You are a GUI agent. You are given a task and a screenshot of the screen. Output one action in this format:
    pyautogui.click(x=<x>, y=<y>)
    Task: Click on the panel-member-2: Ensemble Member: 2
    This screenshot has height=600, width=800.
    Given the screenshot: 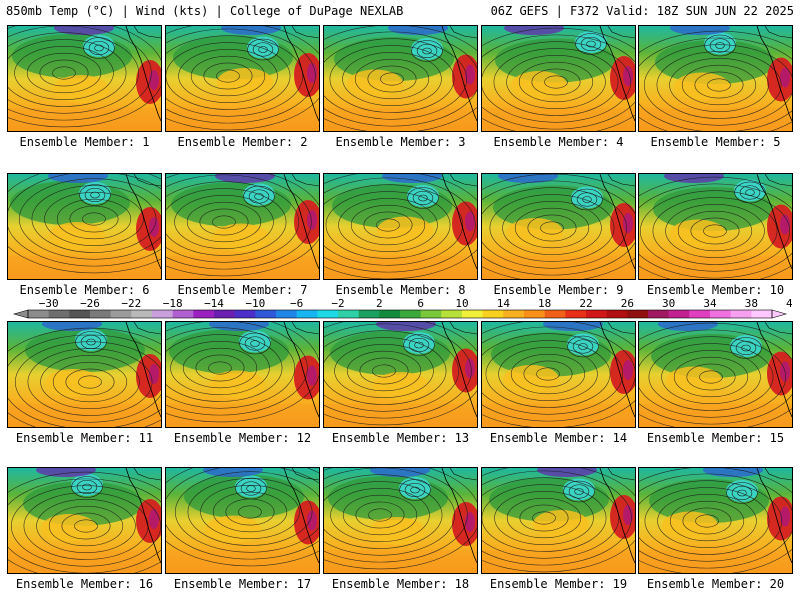 What is the action you would take?
    pyautogui.click(x=242, y=87)
    